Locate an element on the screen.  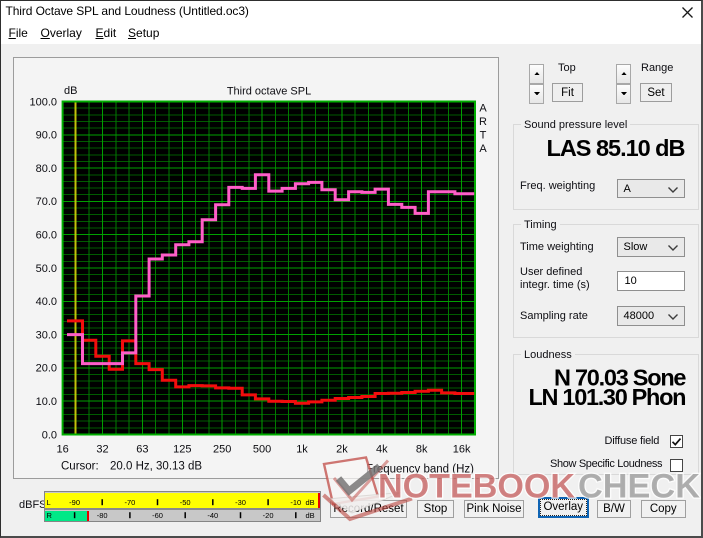
svg-text: LN 101.30 Phon is located at coordinates (608, 397).